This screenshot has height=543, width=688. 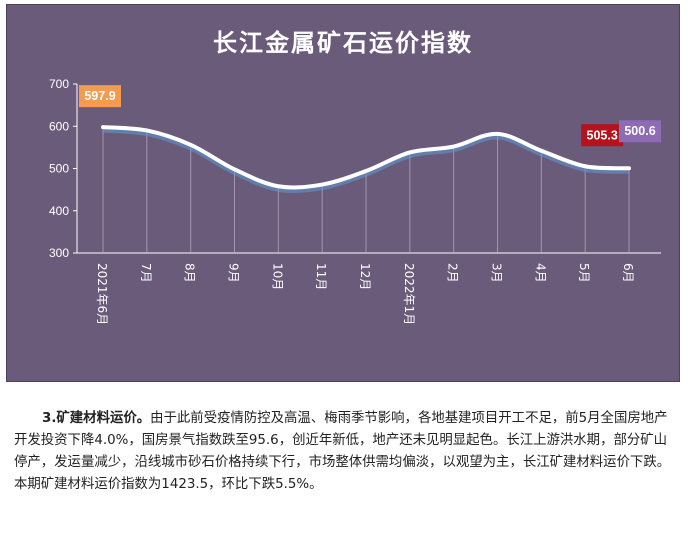 What do you see at coordinates (59, 253) in the screenshot?
I see `y-tick-label: 300` at bounding box center [59, 253].